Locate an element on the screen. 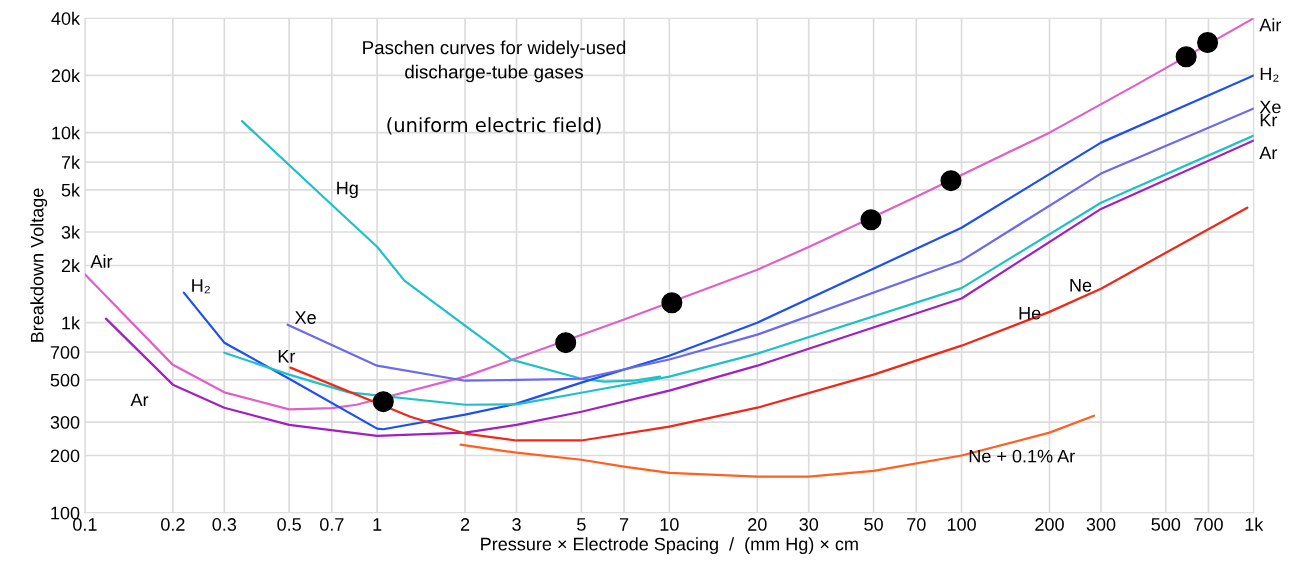  x-tick-label: 30 is located at coordinates (809, 524).